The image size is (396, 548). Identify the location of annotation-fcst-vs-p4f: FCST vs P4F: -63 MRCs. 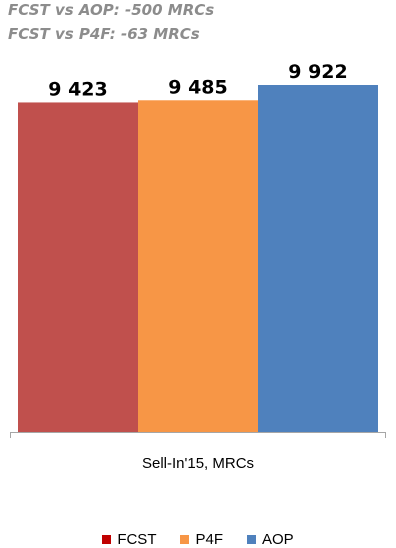
(104, 34).